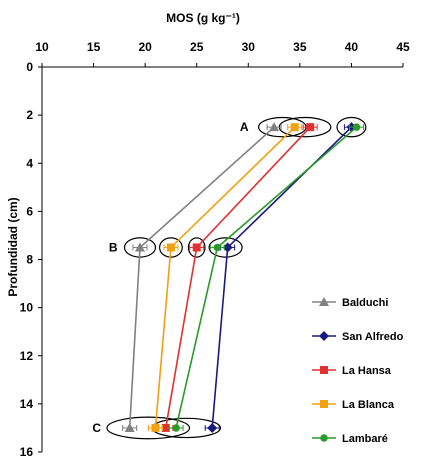 The image size is (423, 468). What do you see at coordinates (365, 303) in the screenshot?
I see `legend-label: Balduchi` at bounding box center [365, 303].